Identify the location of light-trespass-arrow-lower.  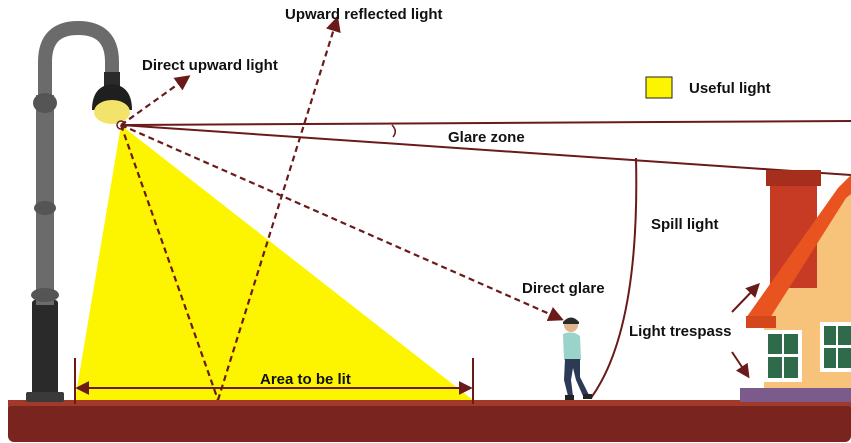
(740, 365).